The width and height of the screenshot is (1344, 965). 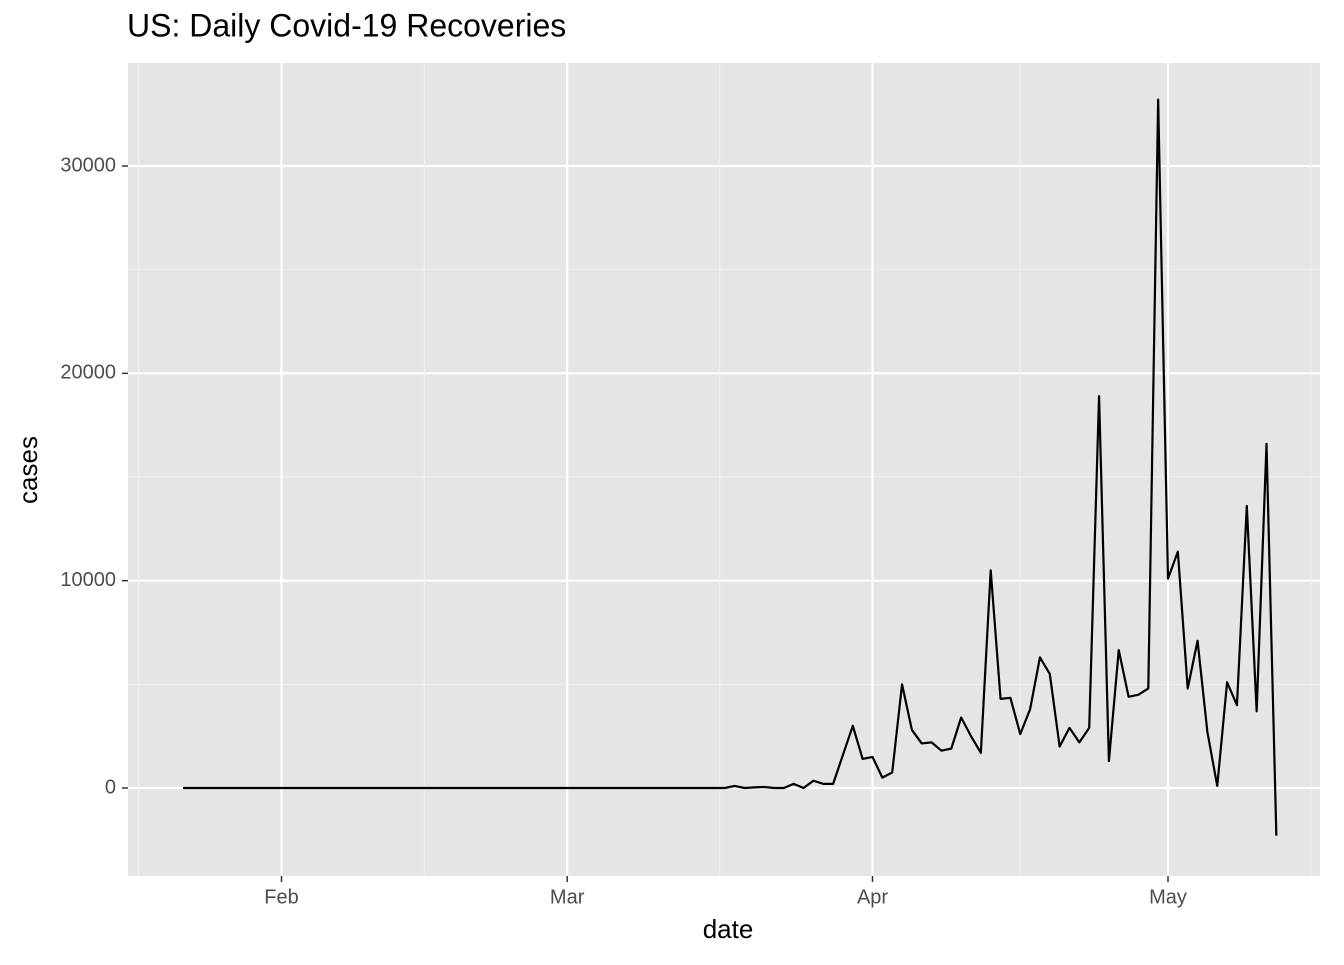 I want to click on y-tick-label: 10000, so click(x=88, y=580).